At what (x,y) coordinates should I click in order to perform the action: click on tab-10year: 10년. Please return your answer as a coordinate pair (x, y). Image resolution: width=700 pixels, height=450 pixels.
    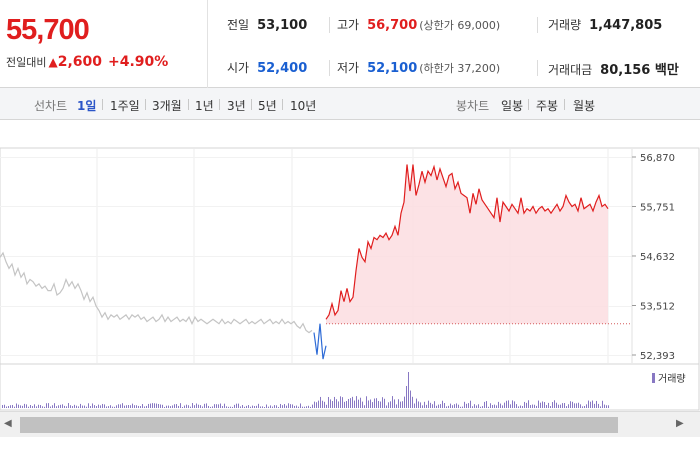
    Looking at the image, I should click on (303, 106).